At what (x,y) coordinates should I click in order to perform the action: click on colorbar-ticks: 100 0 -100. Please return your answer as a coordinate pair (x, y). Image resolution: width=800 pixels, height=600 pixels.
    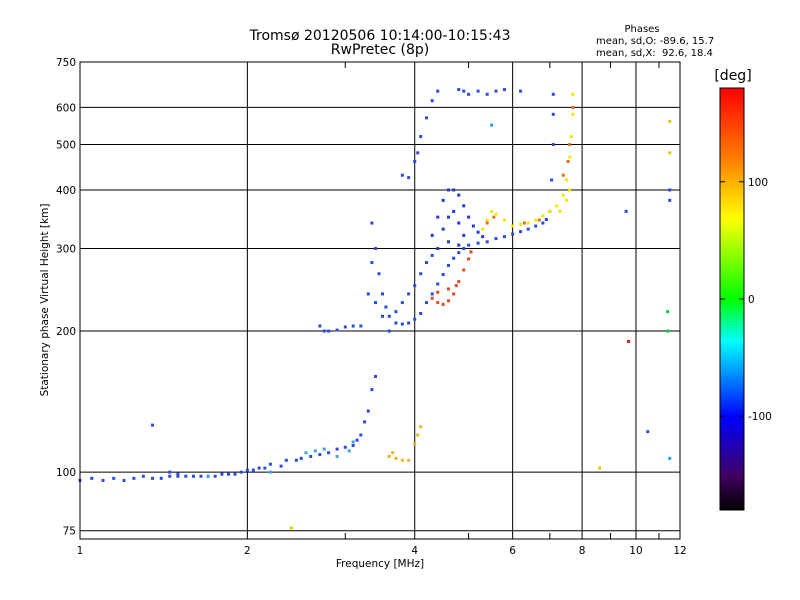
    Looking at the image, I should click on (746, 300).